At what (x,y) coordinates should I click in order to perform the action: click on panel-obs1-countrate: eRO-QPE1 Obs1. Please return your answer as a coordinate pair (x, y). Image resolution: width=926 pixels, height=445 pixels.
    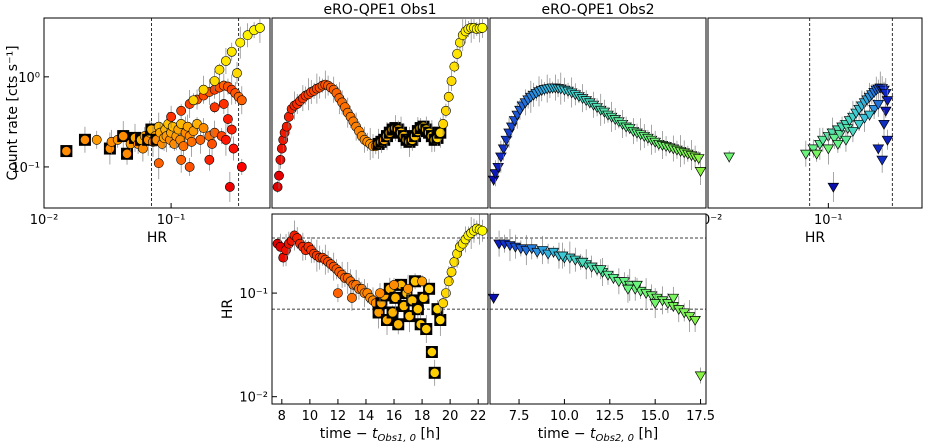
    Looking at the image, I should click on (380, 105).